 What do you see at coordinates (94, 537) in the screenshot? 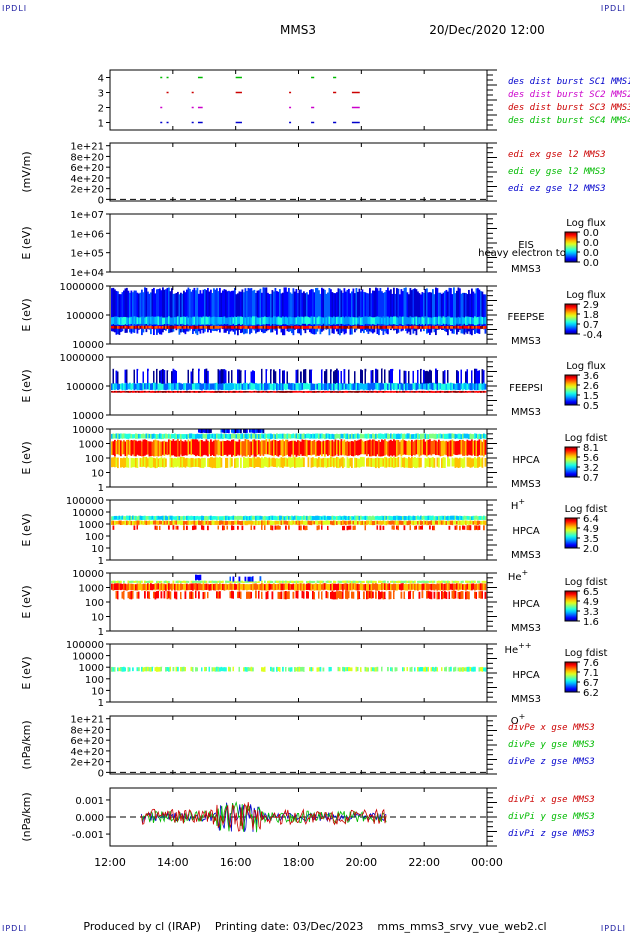
I see `ytick-label: 100` at bounding box center [94, 537].